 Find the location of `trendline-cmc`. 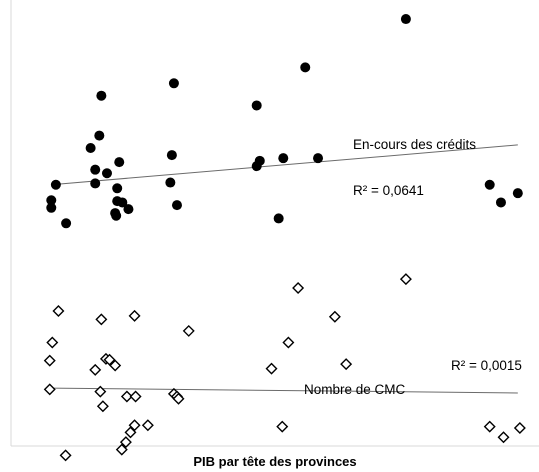

trendline-cmc is located at coordinates (284, 390).